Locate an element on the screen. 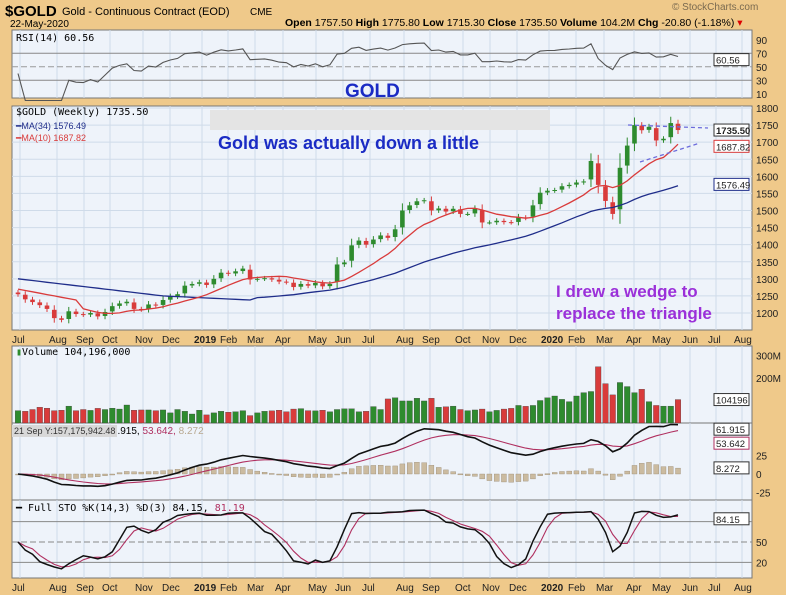 The image size is (786, 595). x-axis-label: Feb is located at coordinates (229, 588).